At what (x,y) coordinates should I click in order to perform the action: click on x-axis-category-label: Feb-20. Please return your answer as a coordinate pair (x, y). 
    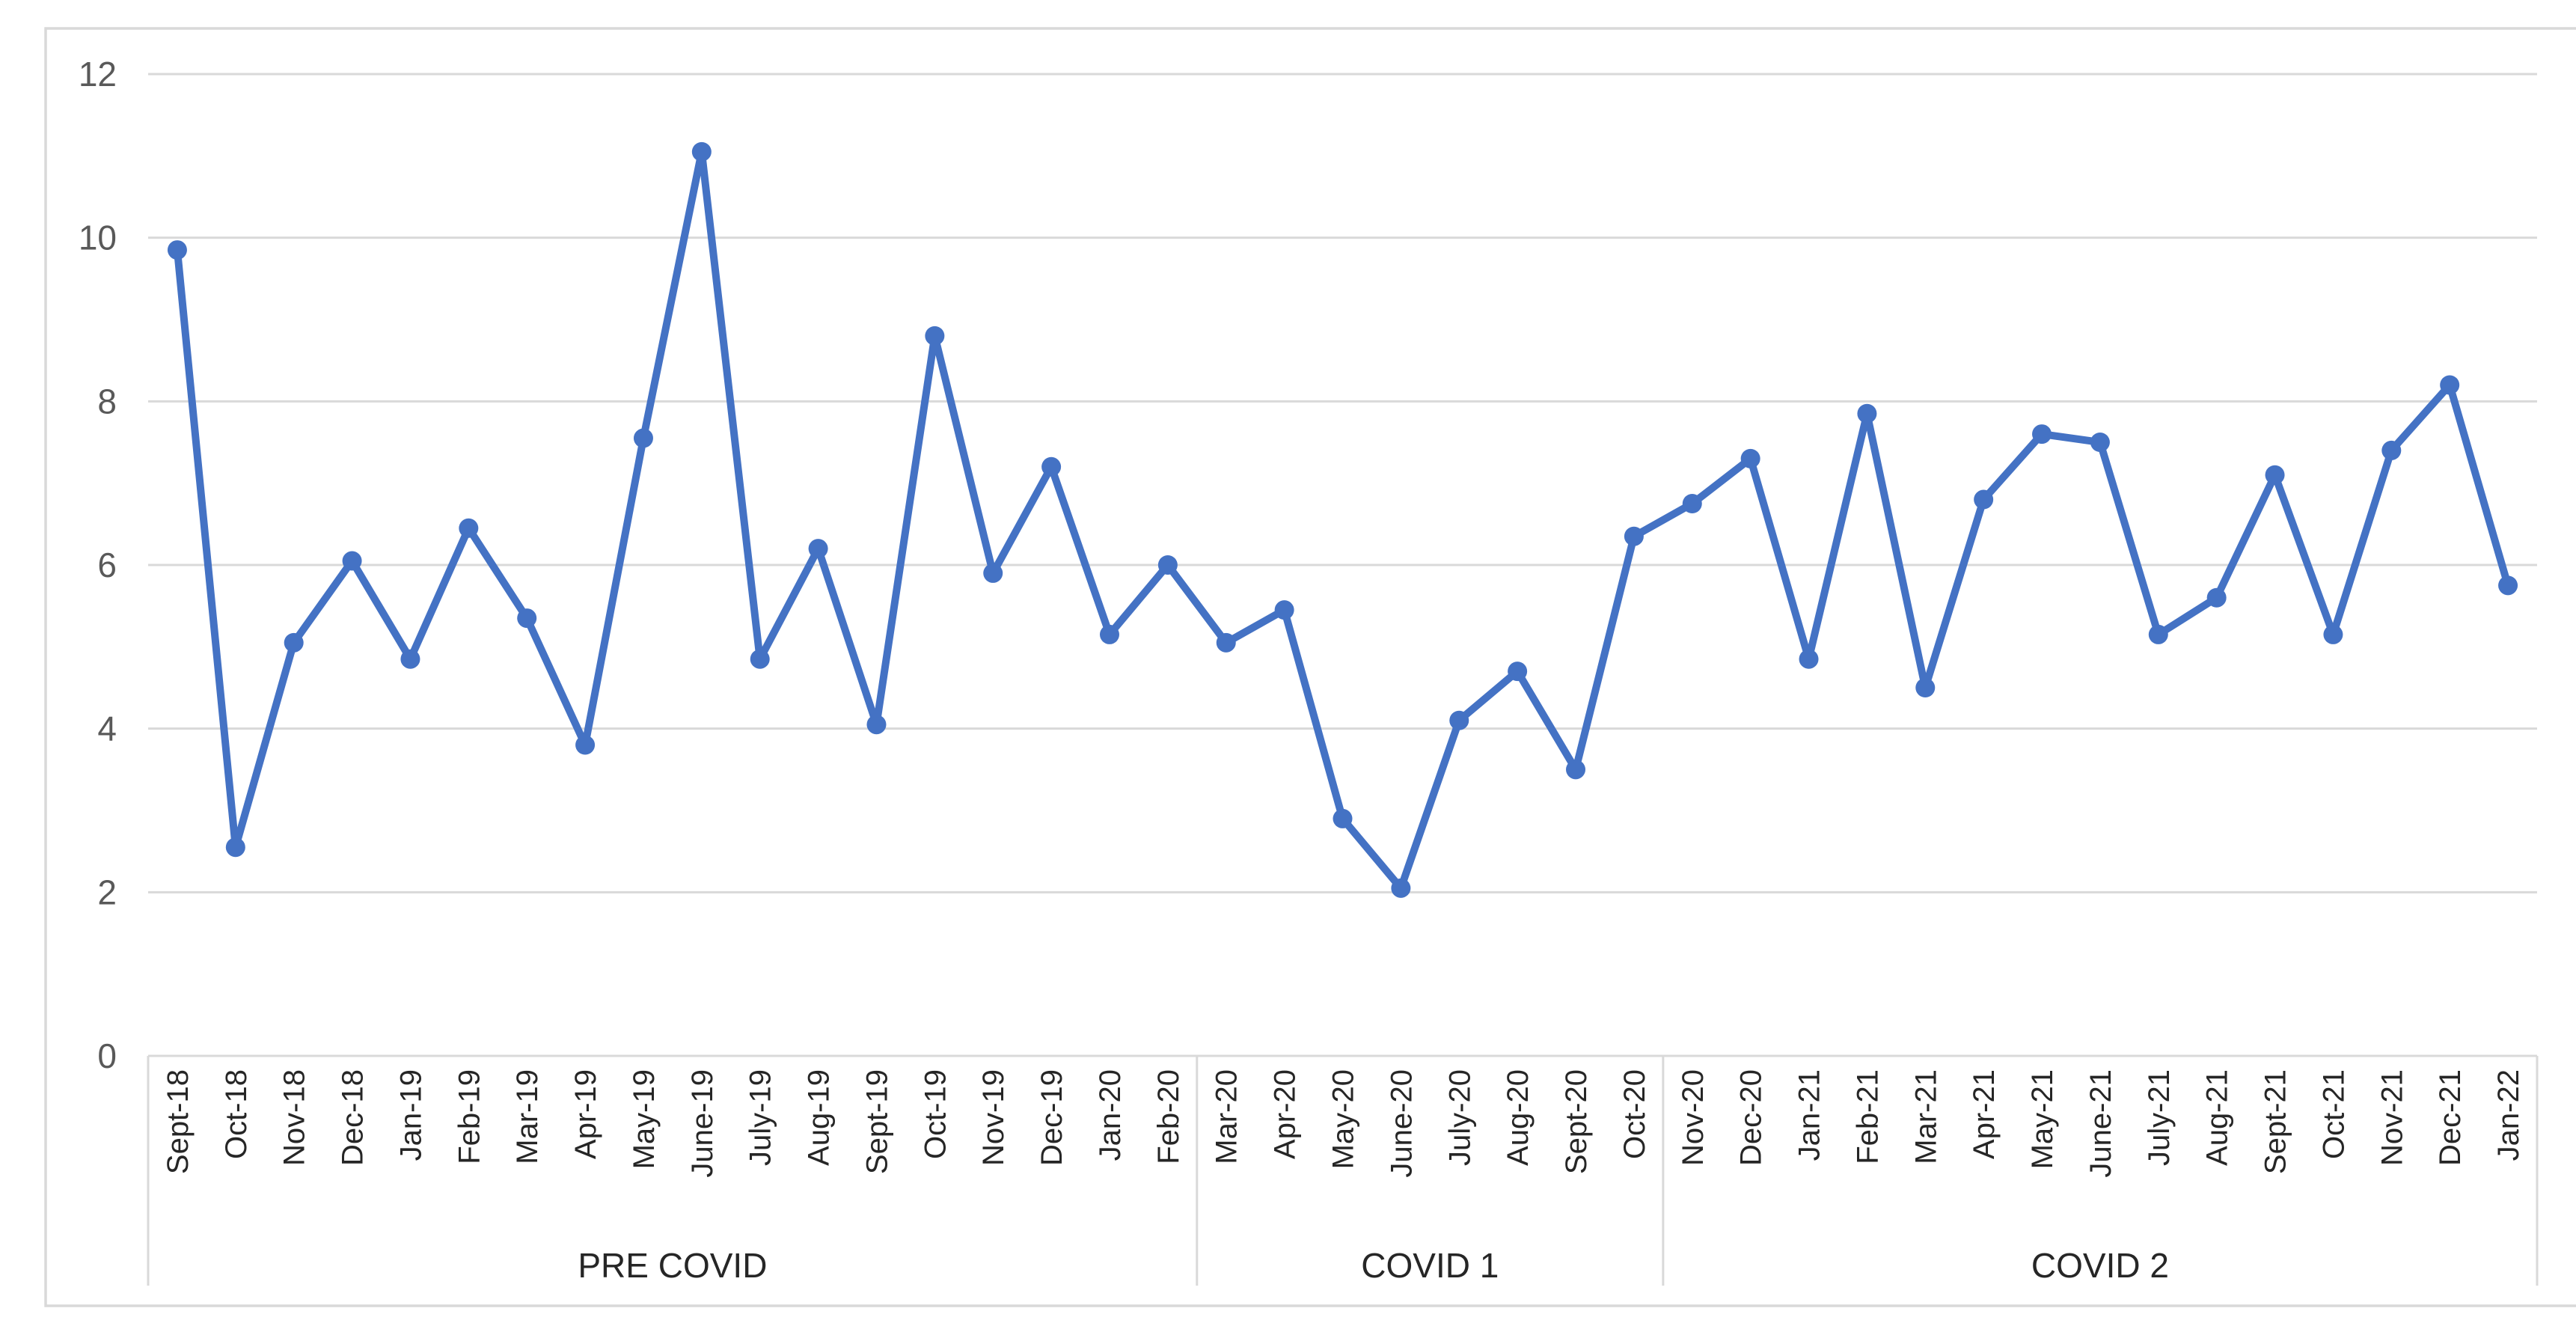
    Looking at the image, I should click on (1168, 1116).